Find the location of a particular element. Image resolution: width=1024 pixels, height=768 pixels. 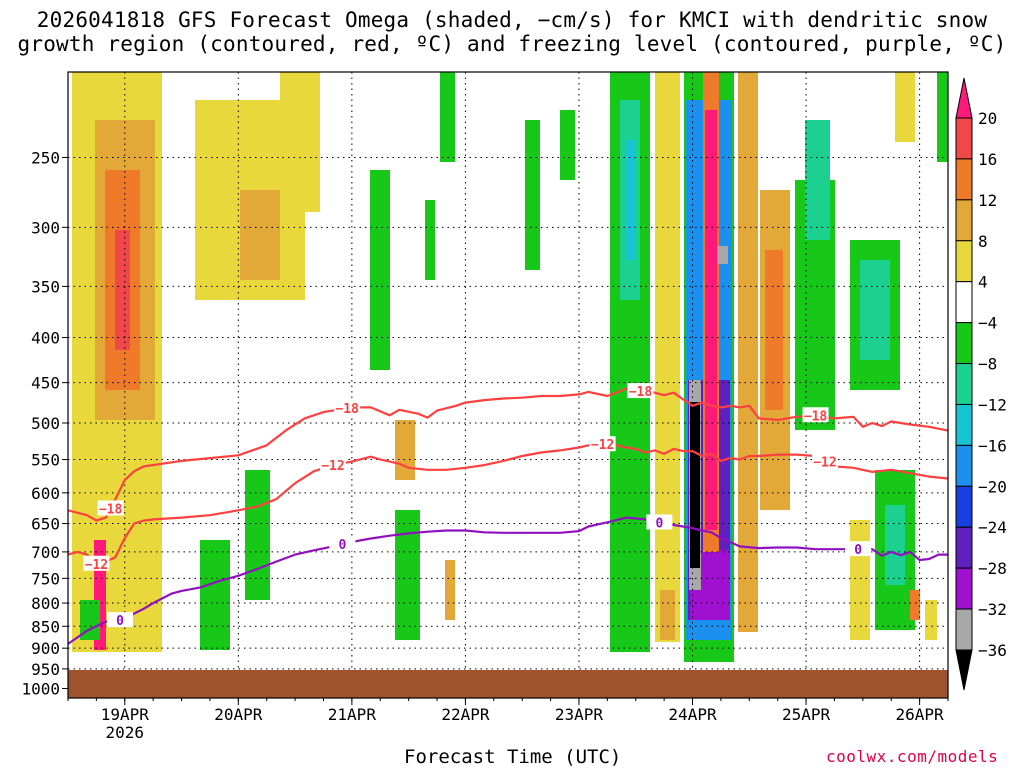

colorbar-label-8: −16 is located at coordinates (992, 445).